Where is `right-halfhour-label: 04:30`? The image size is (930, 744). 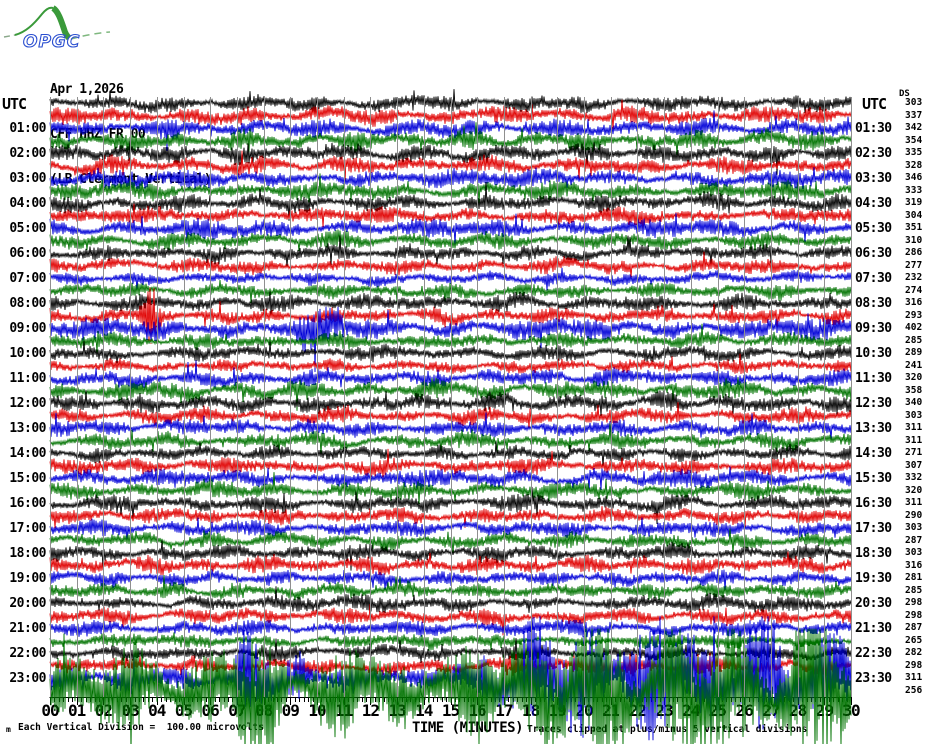 right-halfhour-label: 04:30 is located at coordinates (873, 203).